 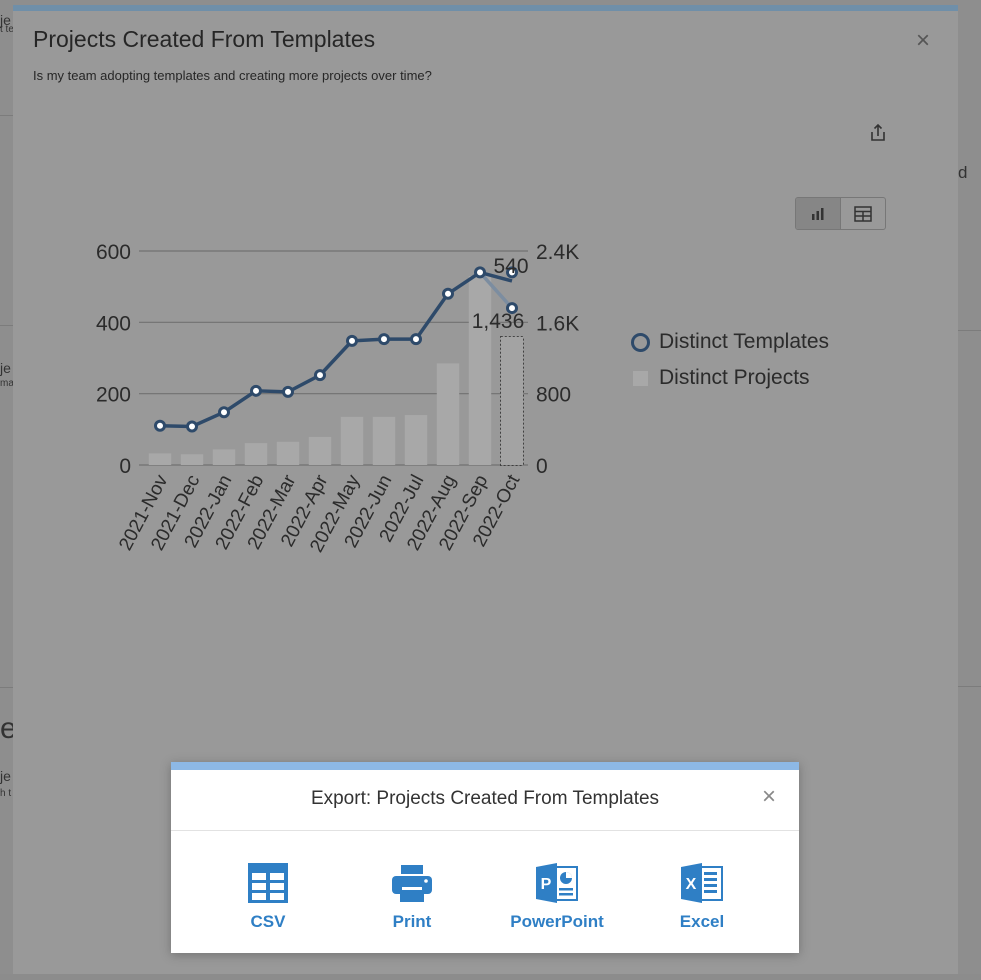 I want to click on svg-text: P, so click(x=546, y=884).